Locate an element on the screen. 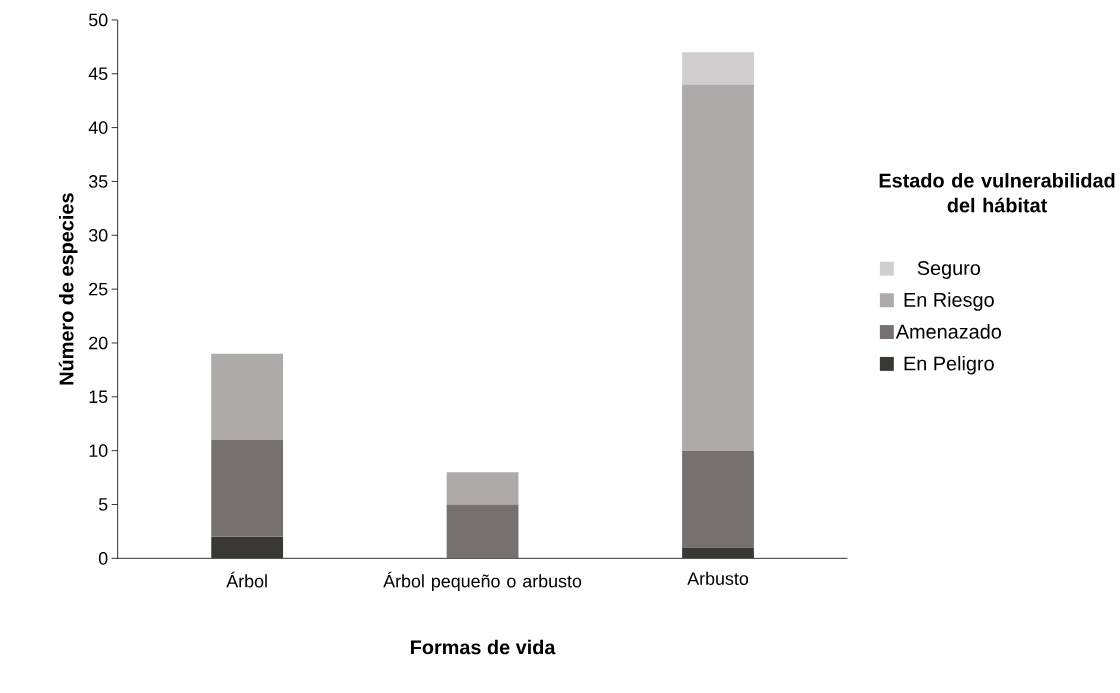 The width and height of the screenshot is (1120, 693). x-tick-label: Arbusto is located at coordinates (718, 578).